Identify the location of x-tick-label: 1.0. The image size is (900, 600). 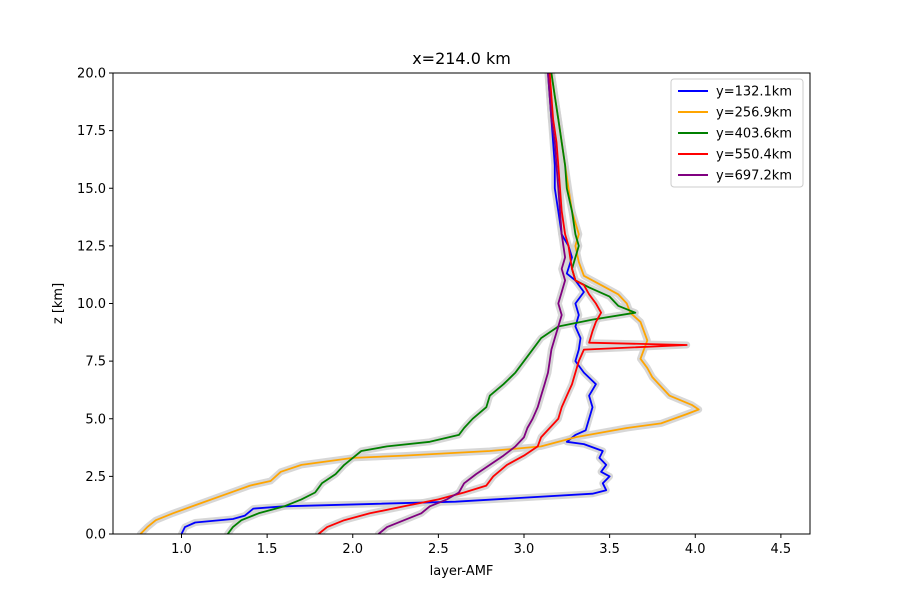
(181, 549).